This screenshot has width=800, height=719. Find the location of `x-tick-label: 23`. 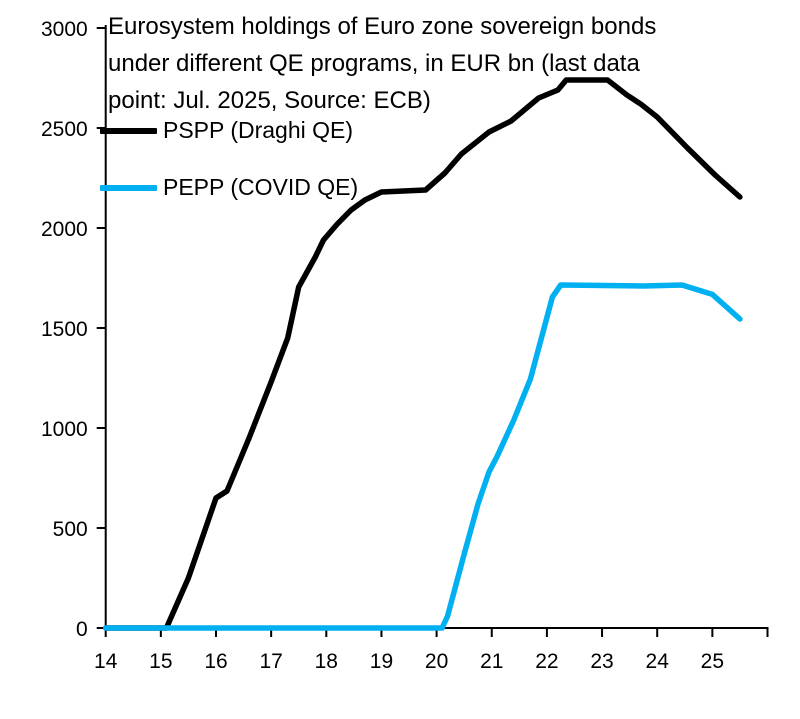

x-tick-label: 23 is located at coordinates (601, 661).